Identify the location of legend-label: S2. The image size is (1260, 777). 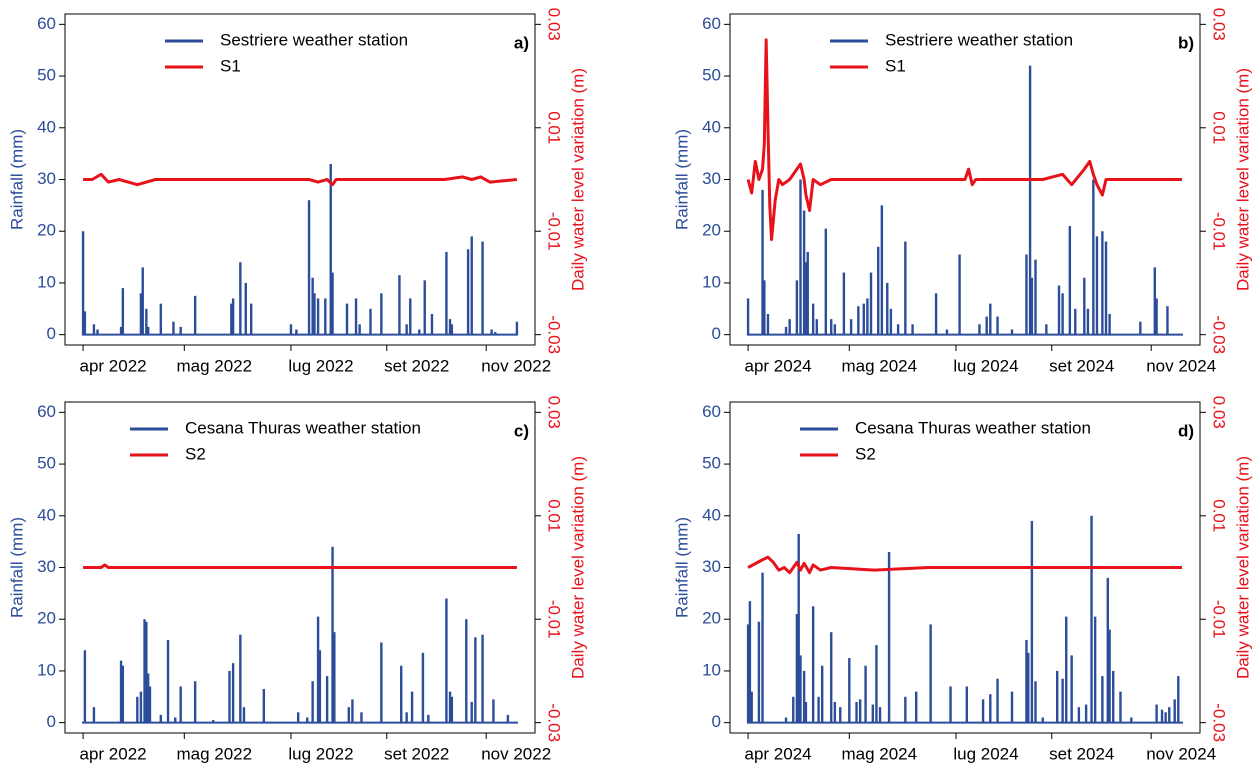
(865, 453).